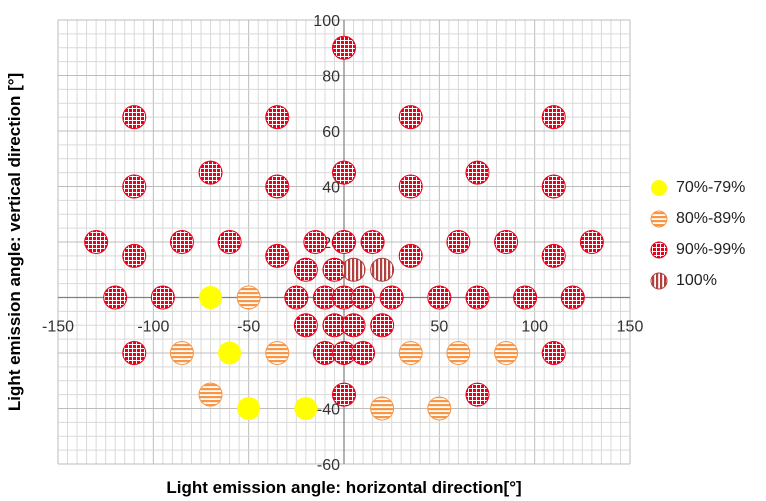  I want to click on y-tick-label: 60, so click(331, 132).